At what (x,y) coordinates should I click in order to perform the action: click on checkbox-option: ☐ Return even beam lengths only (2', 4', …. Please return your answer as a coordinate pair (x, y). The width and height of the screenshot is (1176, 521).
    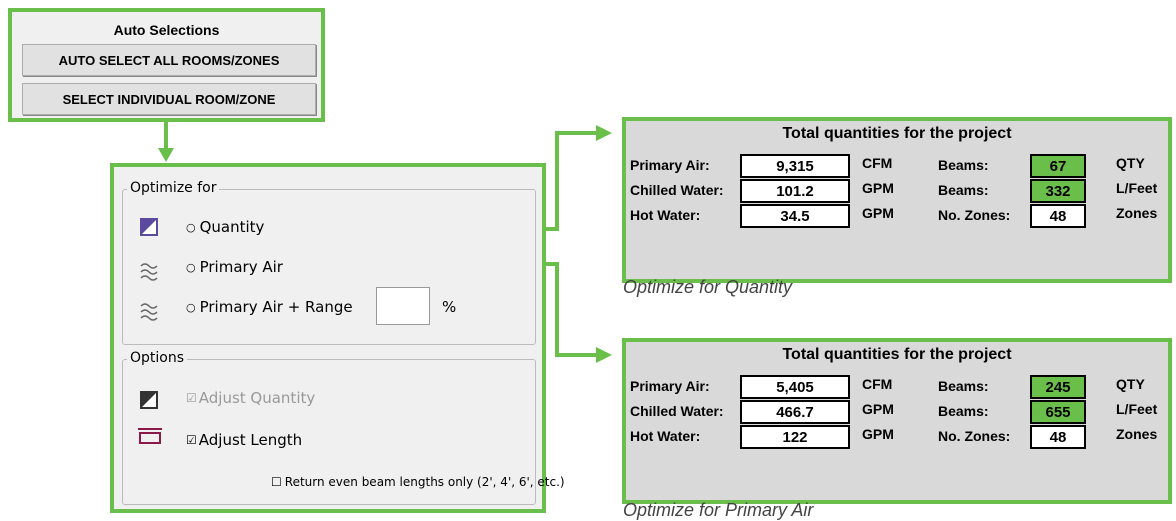
    Looking at the image, I should click on (418, 482).